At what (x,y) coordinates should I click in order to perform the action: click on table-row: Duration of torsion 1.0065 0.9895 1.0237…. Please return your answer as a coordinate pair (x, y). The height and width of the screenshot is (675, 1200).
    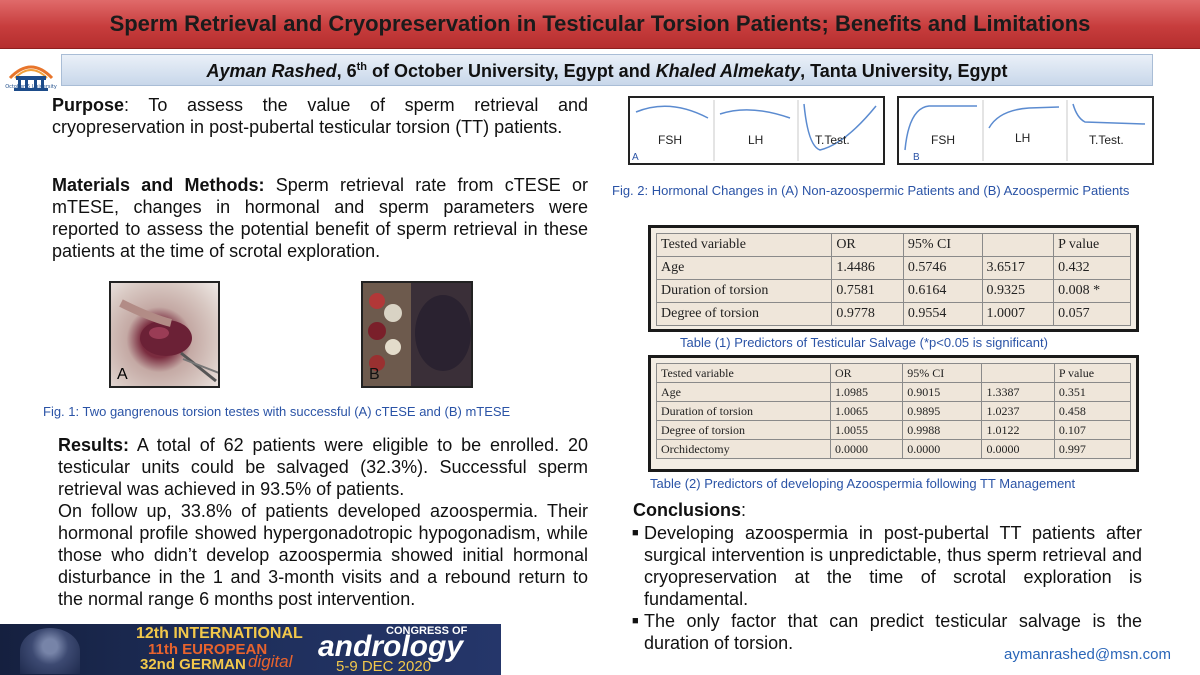
    Looking at the image, I should click on (894, 411).